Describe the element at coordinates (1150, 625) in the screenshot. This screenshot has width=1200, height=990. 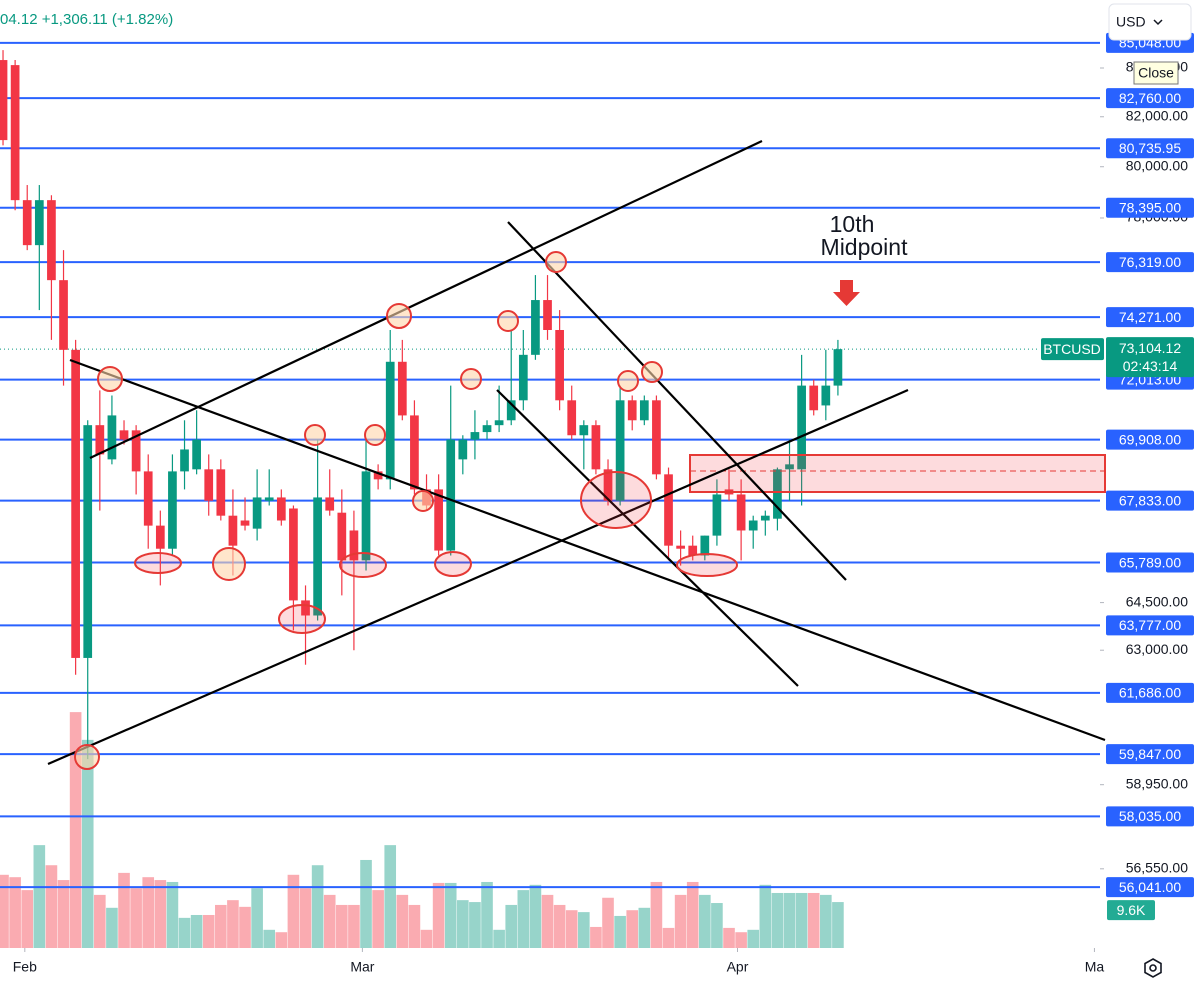
I see `level-label: 63,777.00` at that location.